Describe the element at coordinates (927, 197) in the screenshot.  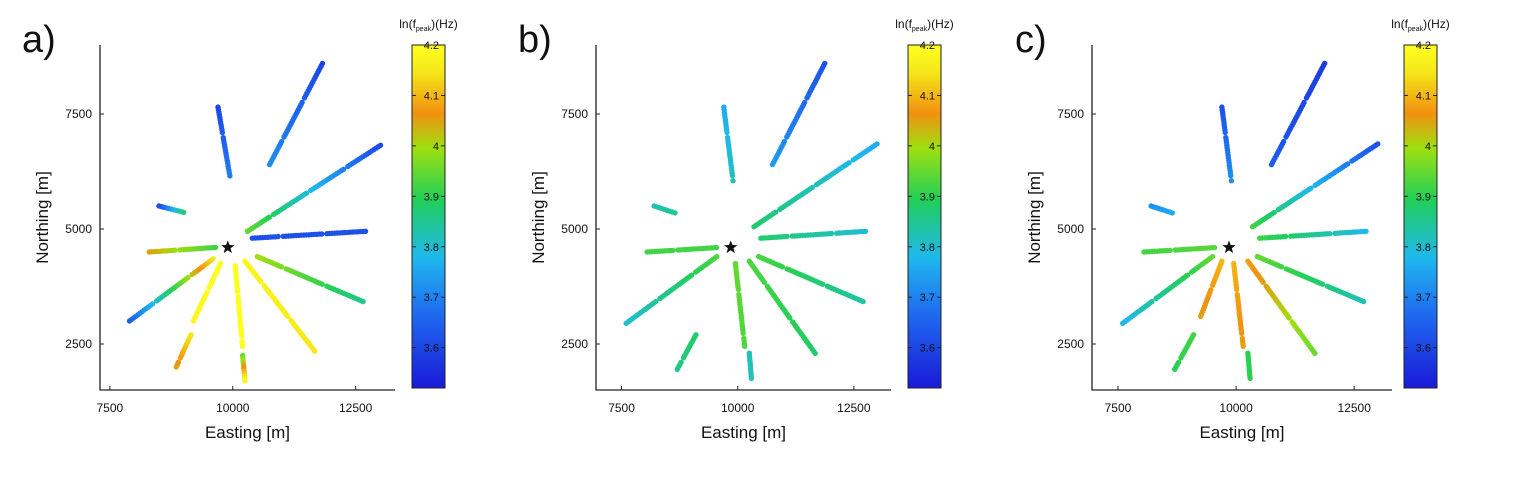
I see `colorbar-tick-label: 3.9` at that location.